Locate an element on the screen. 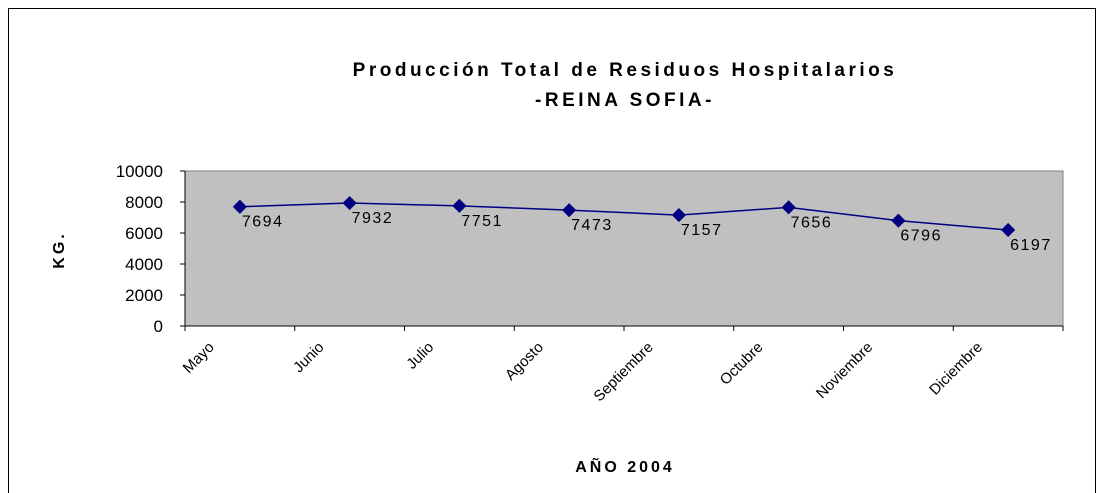  data-label: 6197 is located at coordinates (1031, 245).